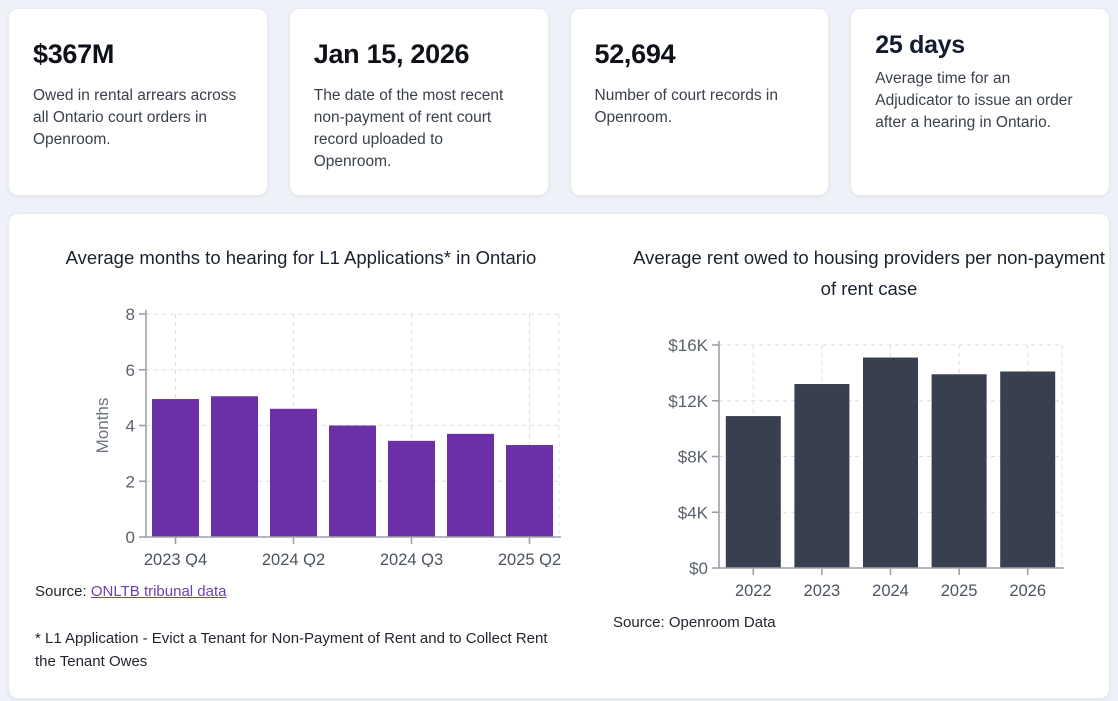 This screenshot has height=701, width=1118. What do you see at coordinates (74, 54) in the screenshot?
I see `stat-value: $367M` at bounding box center [74, 54].